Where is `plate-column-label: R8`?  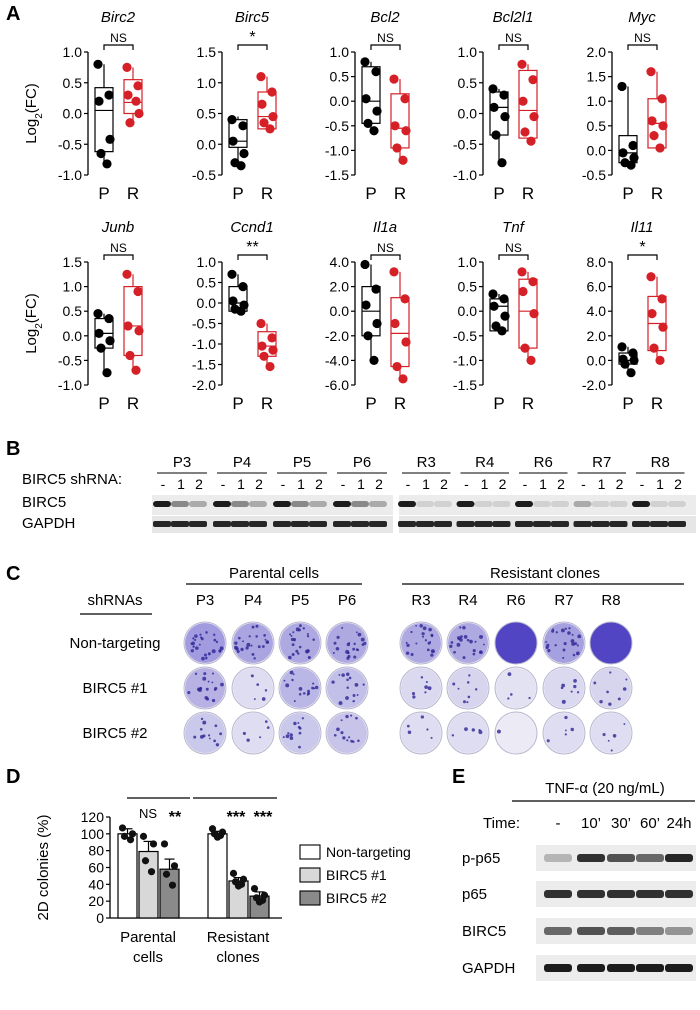
plate-column-label: R8 is located at coordinates (610, 600).